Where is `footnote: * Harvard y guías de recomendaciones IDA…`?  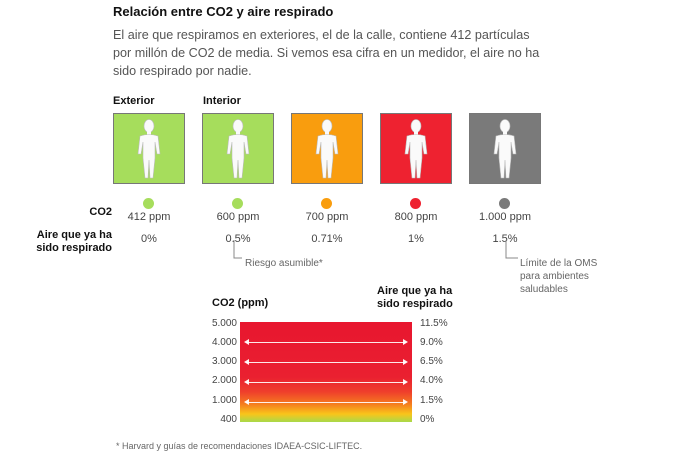
footnote: * Harvard y guías de recomendaciones IDA… is located at coordinates (239, 446).